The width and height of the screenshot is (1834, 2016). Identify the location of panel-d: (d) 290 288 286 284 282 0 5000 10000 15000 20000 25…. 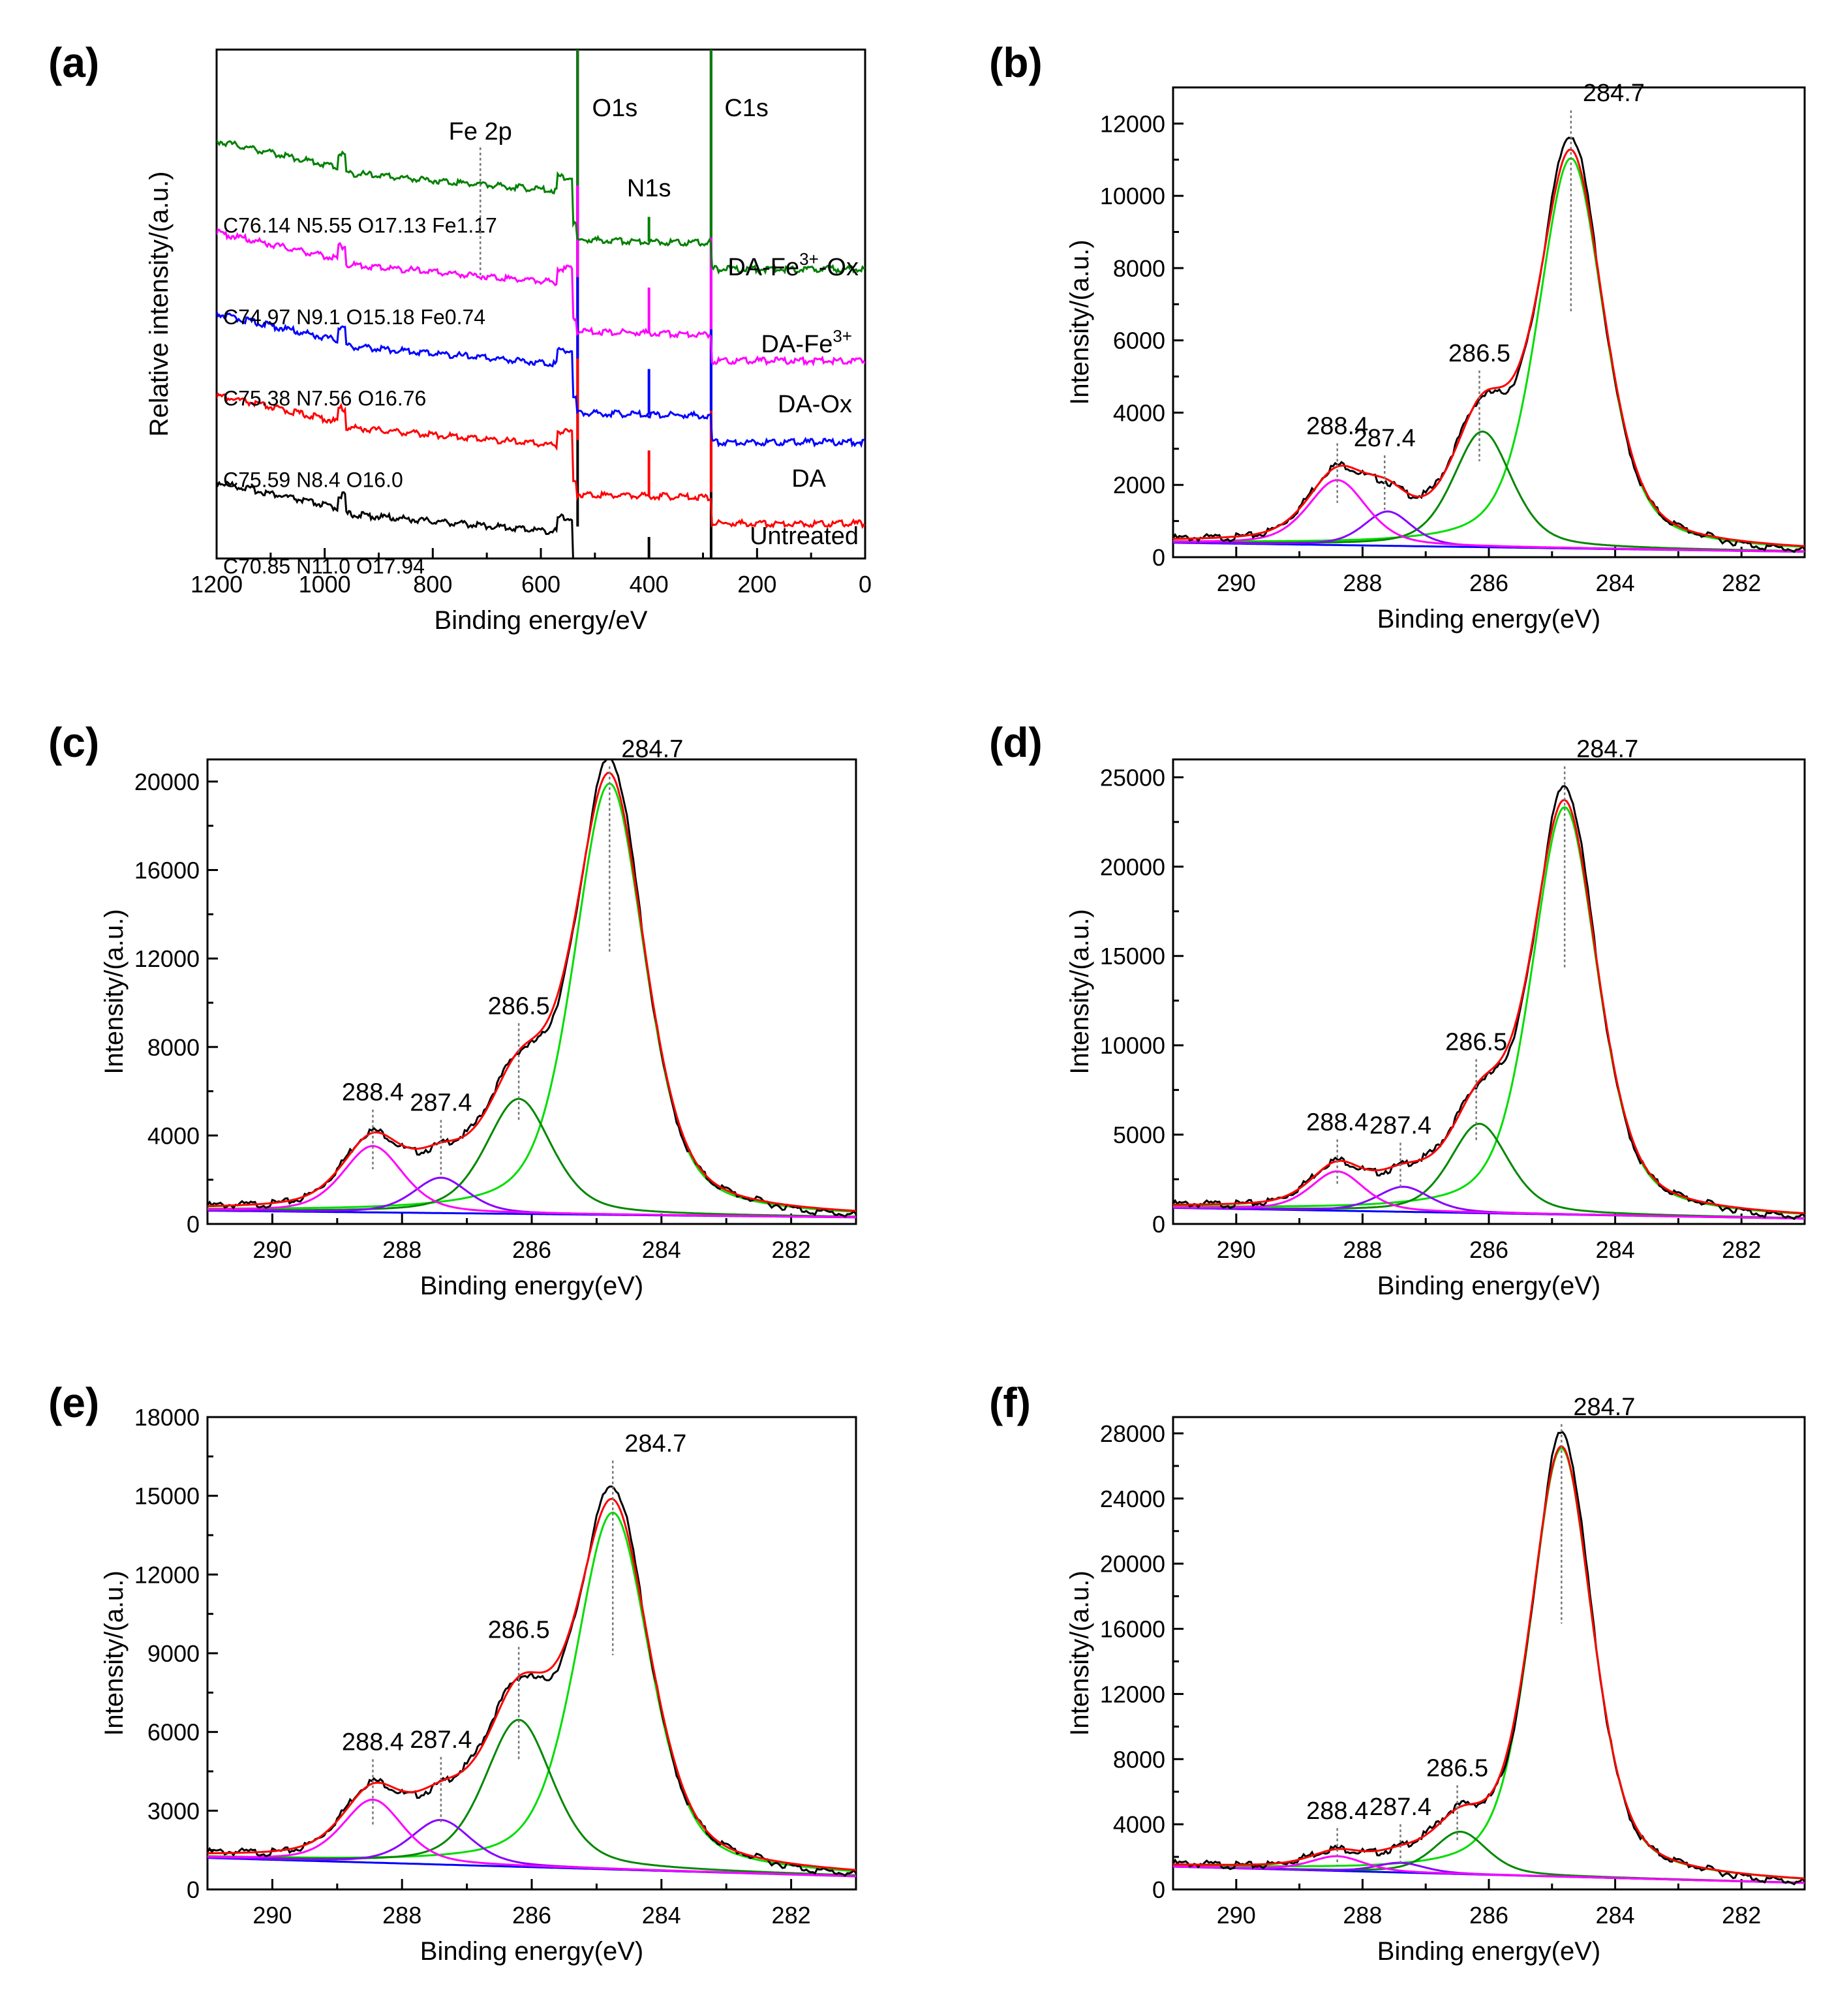
(1397, 1010).